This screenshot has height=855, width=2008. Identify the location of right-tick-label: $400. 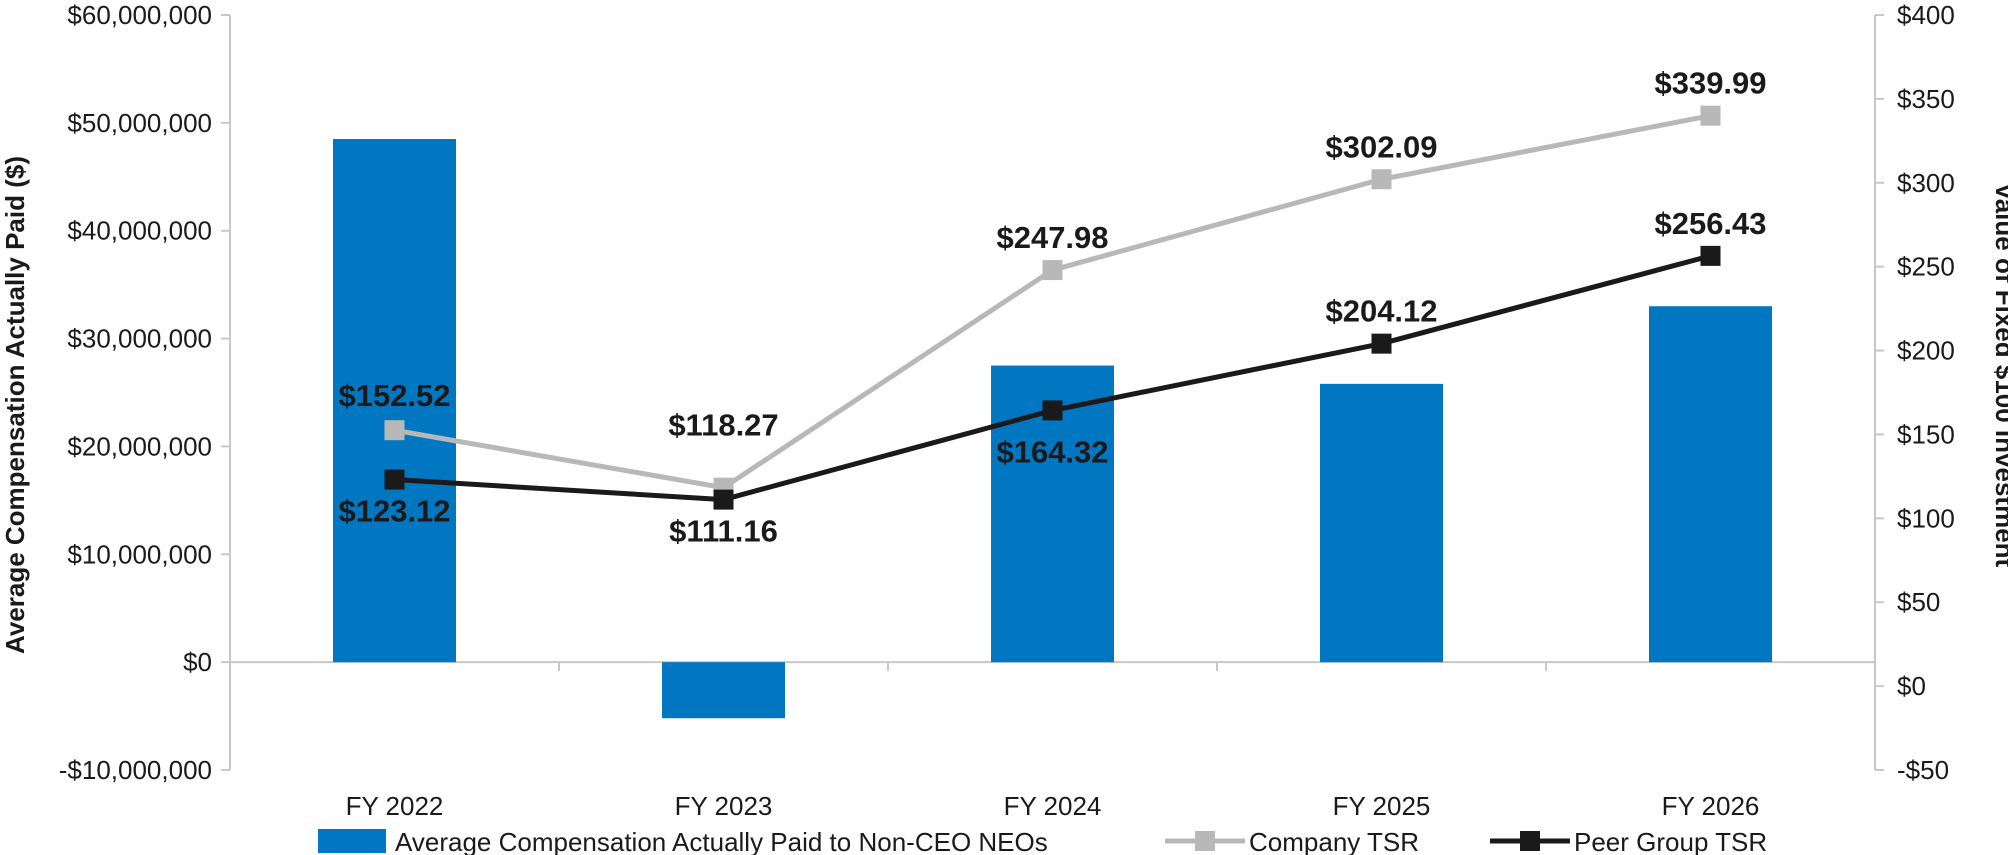
(1926, 15).